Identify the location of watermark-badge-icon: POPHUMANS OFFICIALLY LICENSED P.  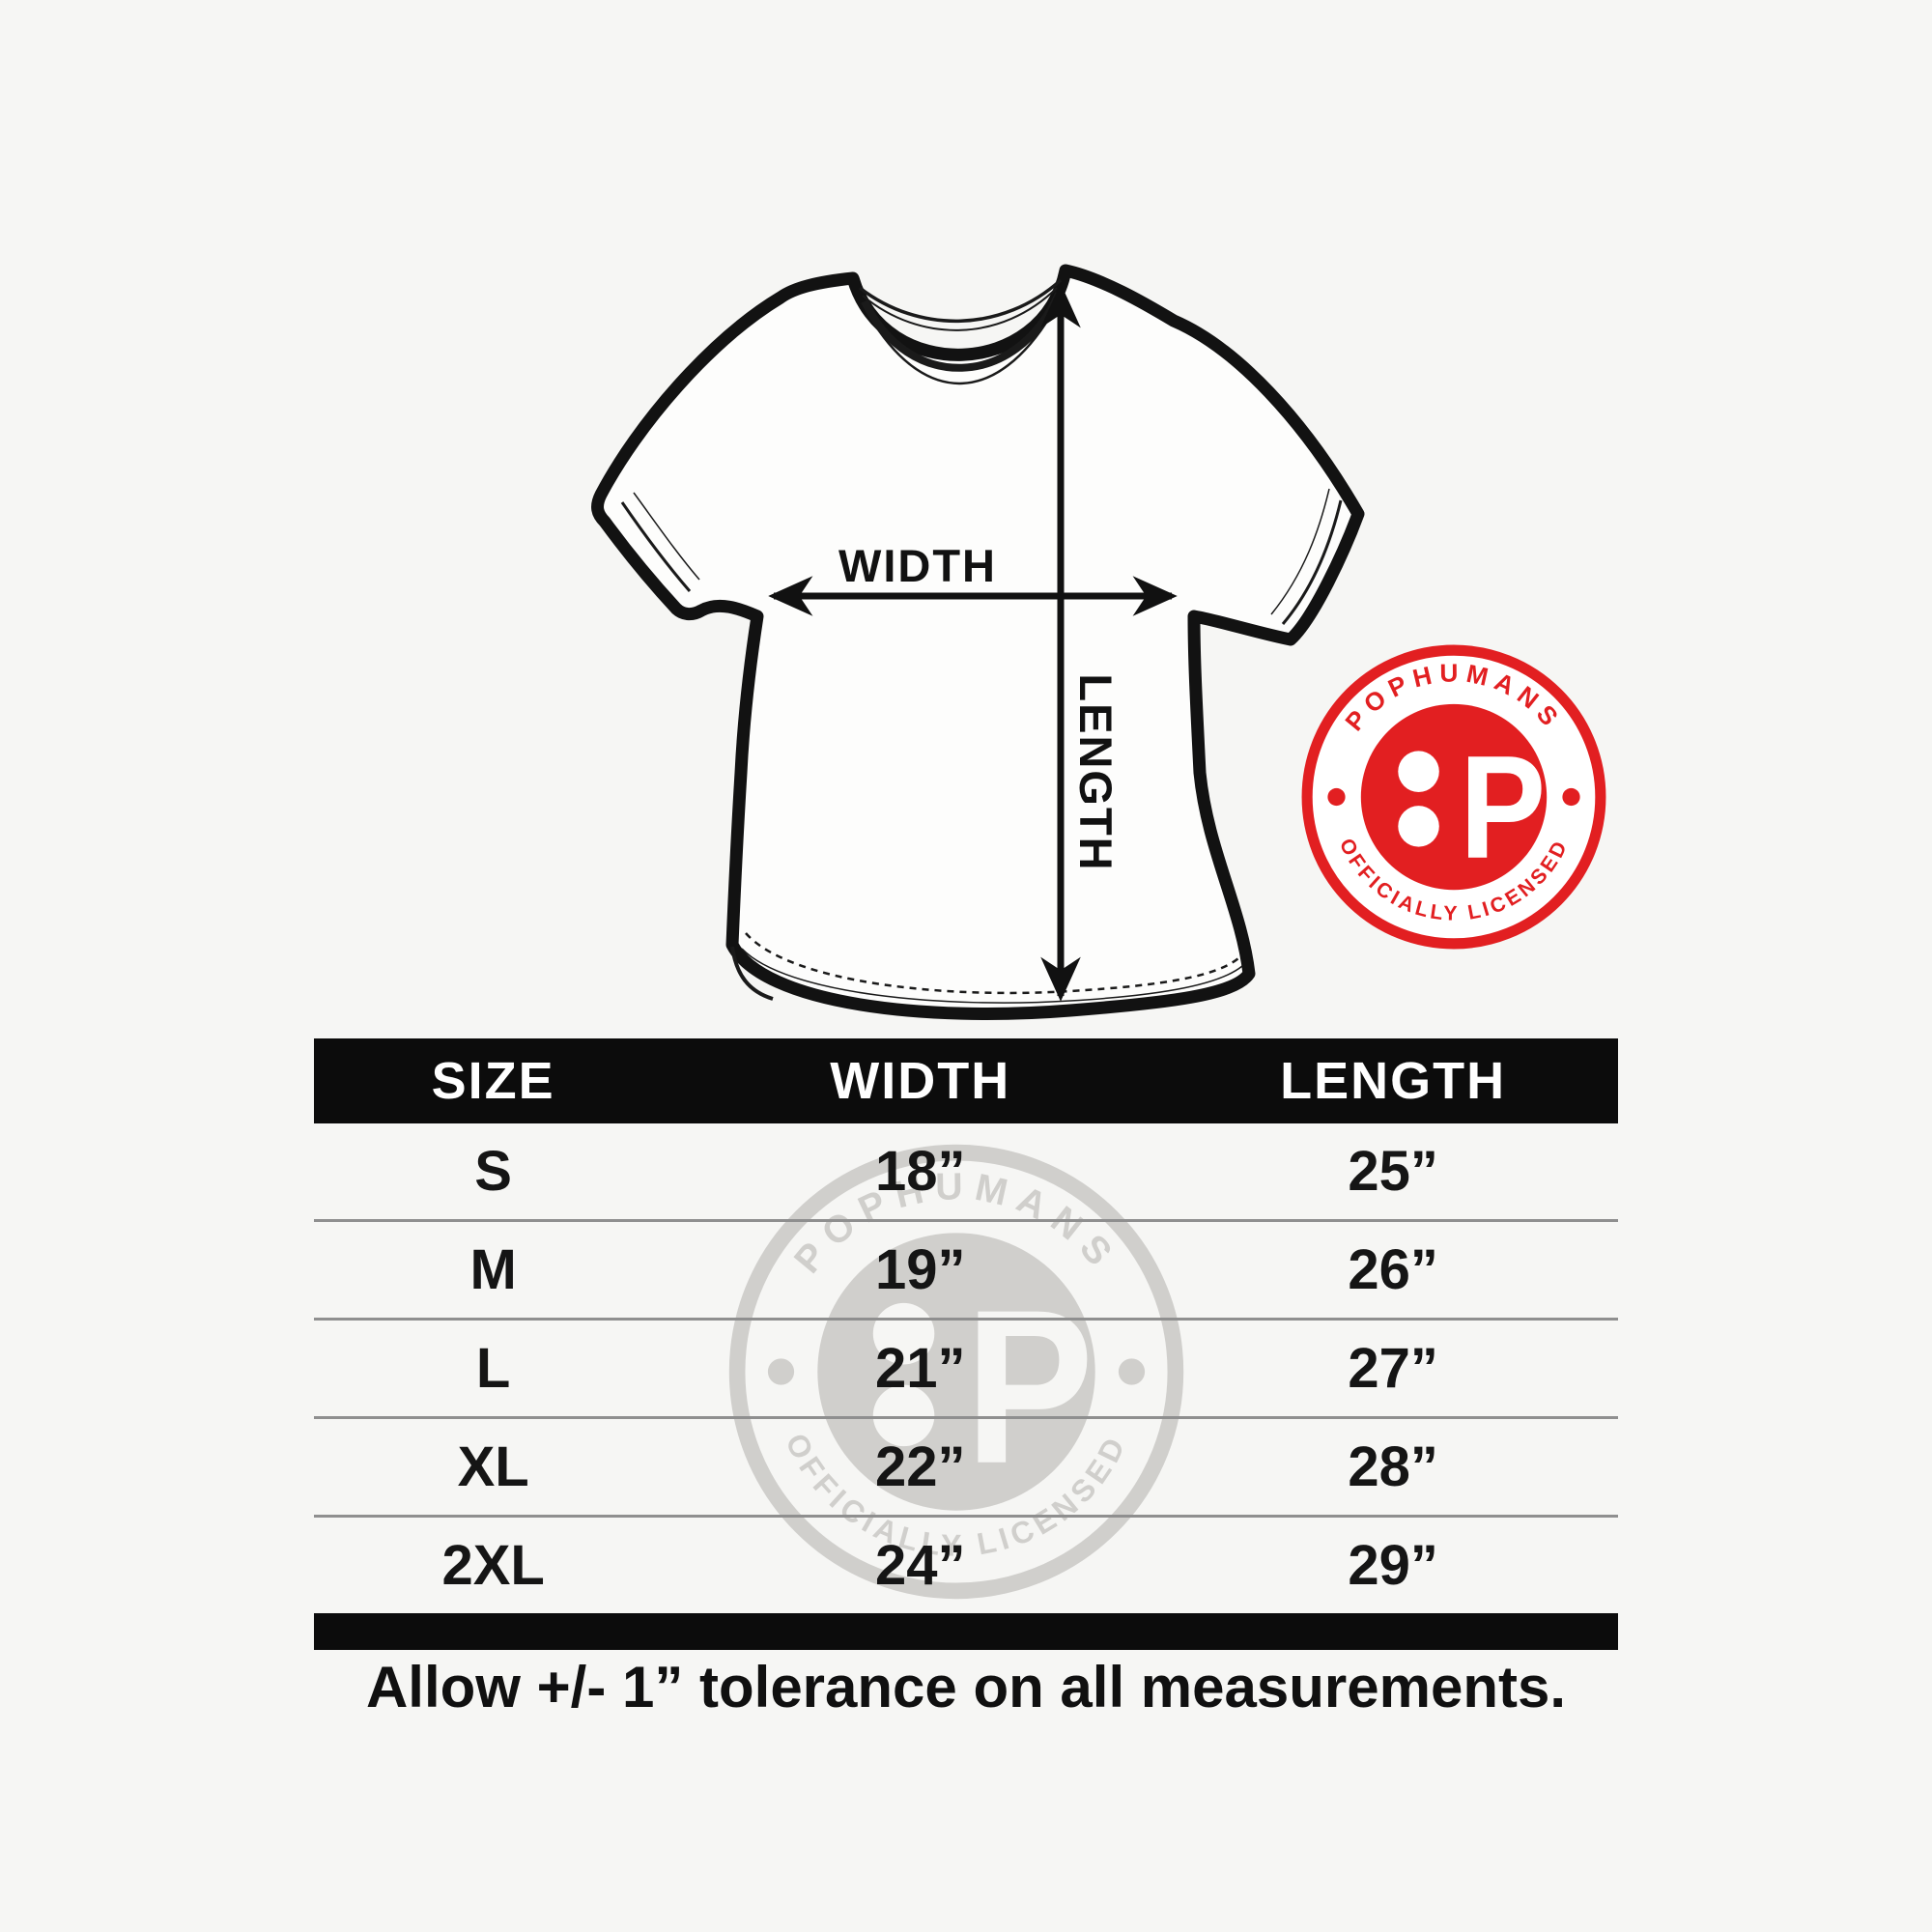
(956, 1372).